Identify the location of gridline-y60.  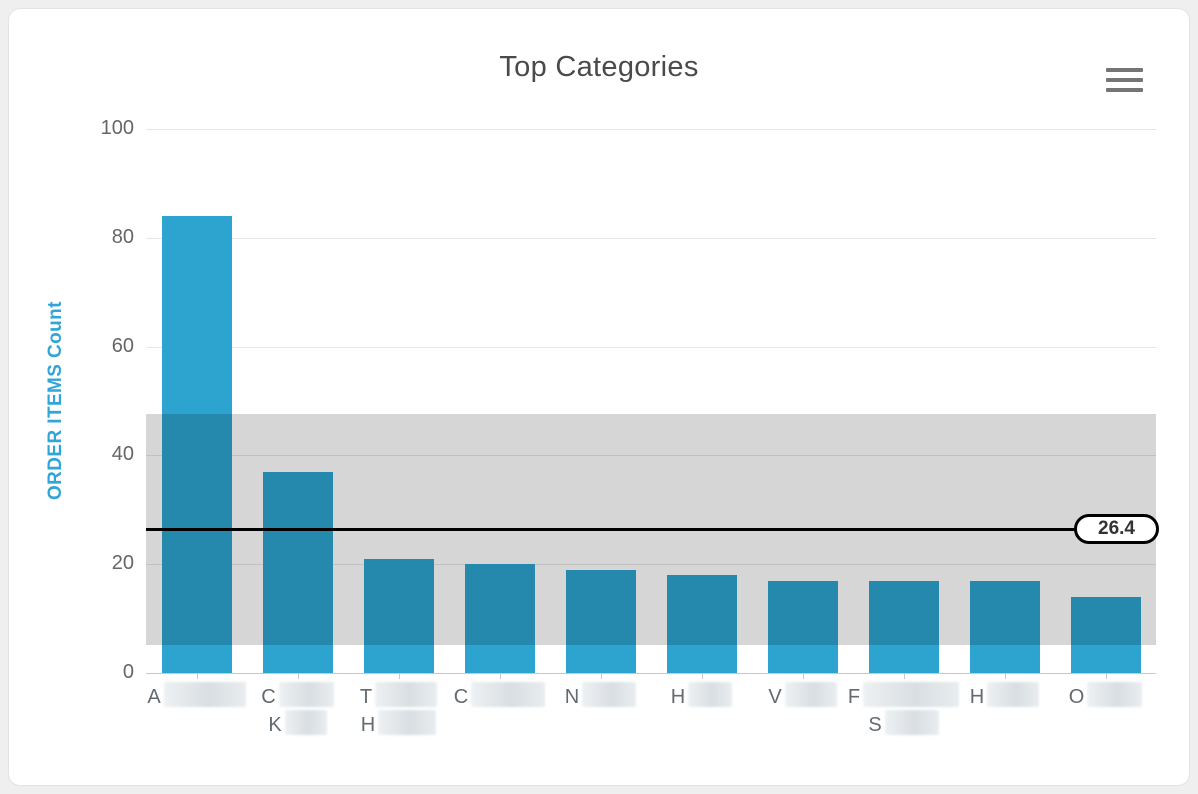
(651, 347).